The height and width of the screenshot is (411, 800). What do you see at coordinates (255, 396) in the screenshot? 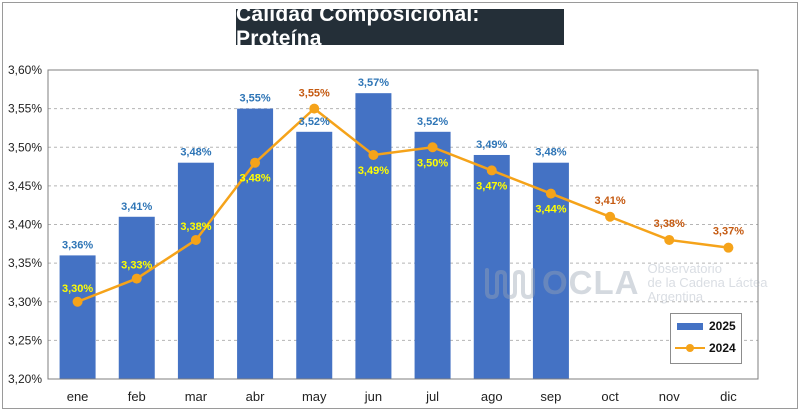
I see `x-tick-label: abr` at bounding box center [255, 396].